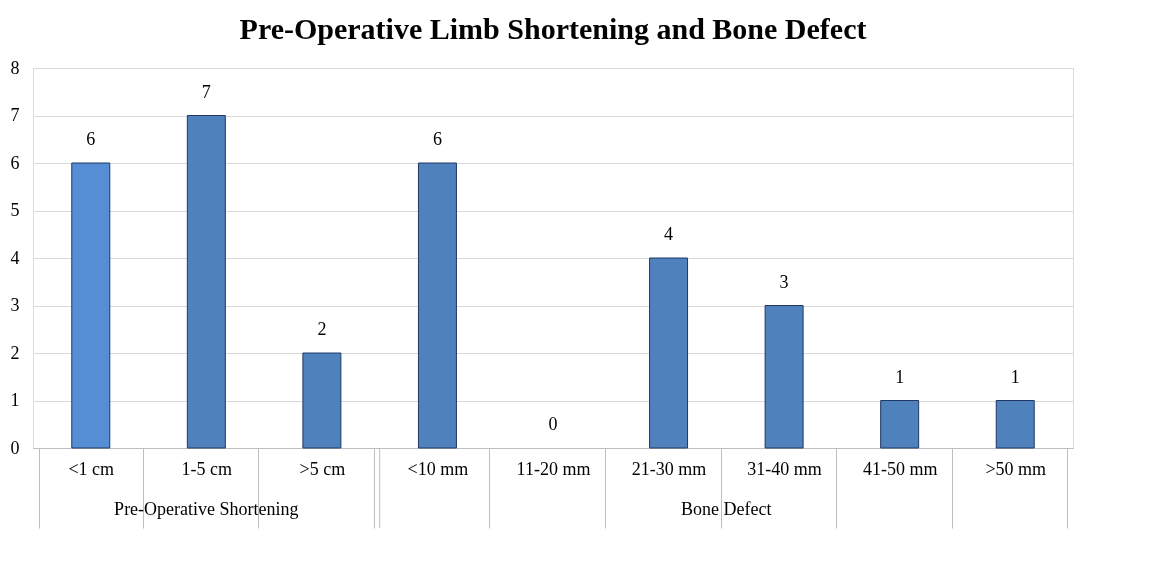  What do you see at coordinates (553, 468) in the screenshot?
I see `x-tick-label: 11-20 mm` at bounding box center [553, 468].